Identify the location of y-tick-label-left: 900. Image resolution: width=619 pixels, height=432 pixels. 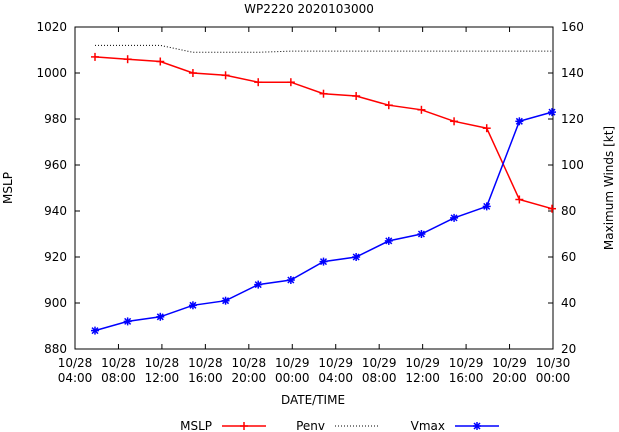
(55, 303).